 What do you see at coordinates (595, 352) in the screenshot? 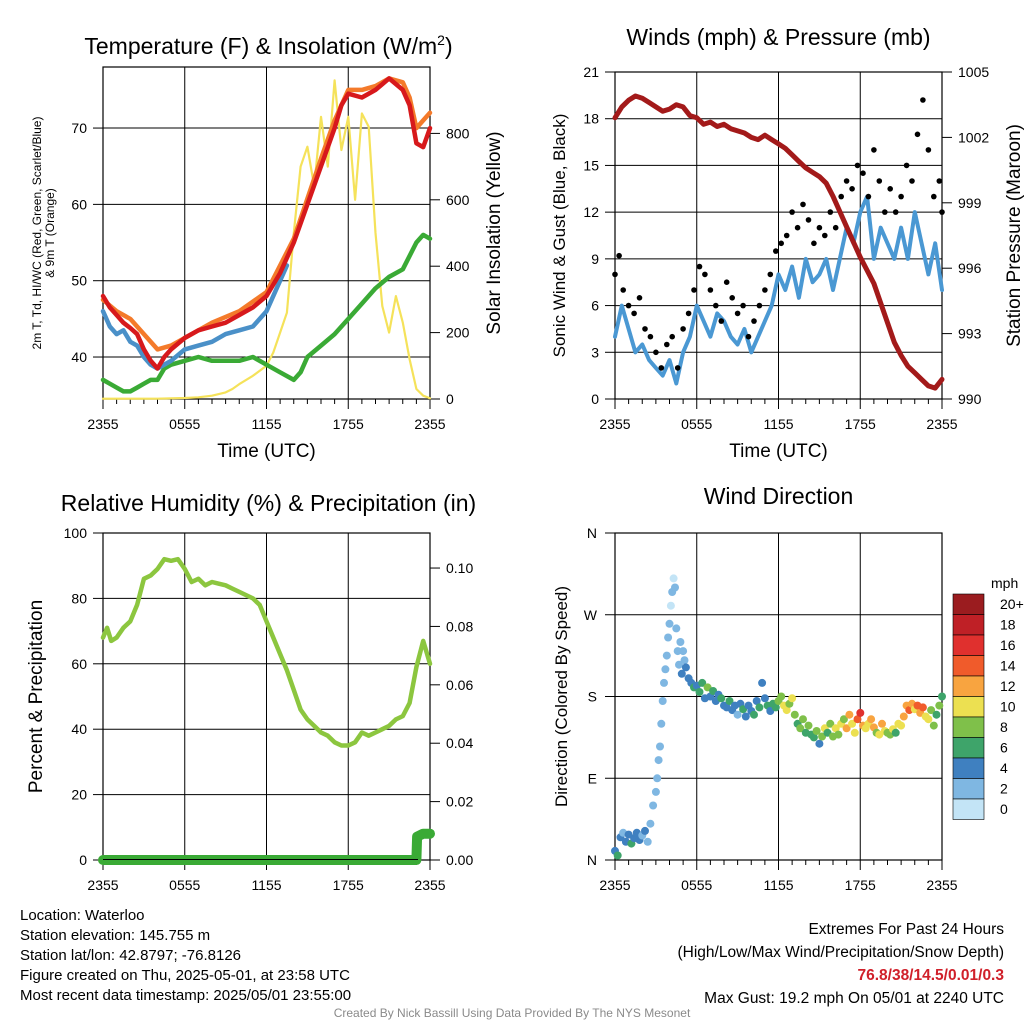
I see `y-tick-label: 3` at bounding box center [595, 352].